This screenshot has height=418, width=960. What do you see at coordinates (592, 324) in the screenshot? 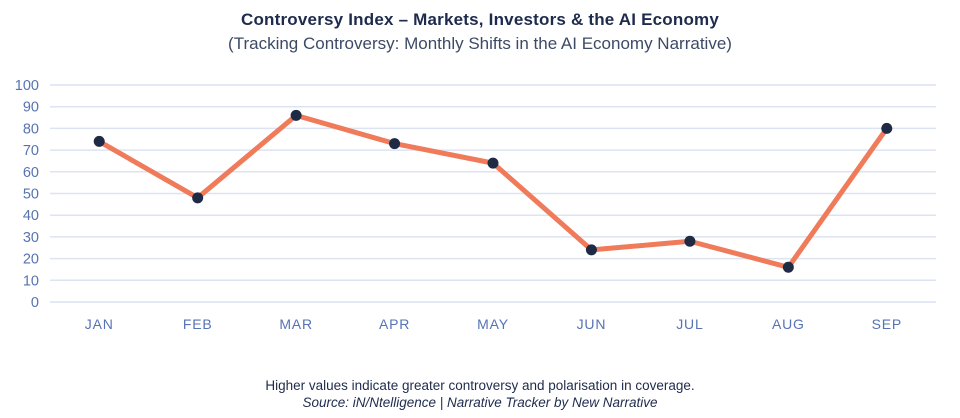
I see `x-tick-label: JUN` at bounding box center [592, 324].